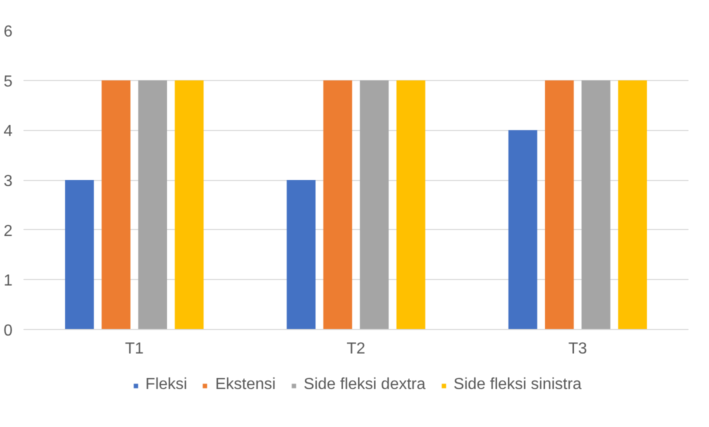 Image resolution: width=709 pixels, height=427 pixels. I want to click on y-tick-label: 5, so click(8, 81).